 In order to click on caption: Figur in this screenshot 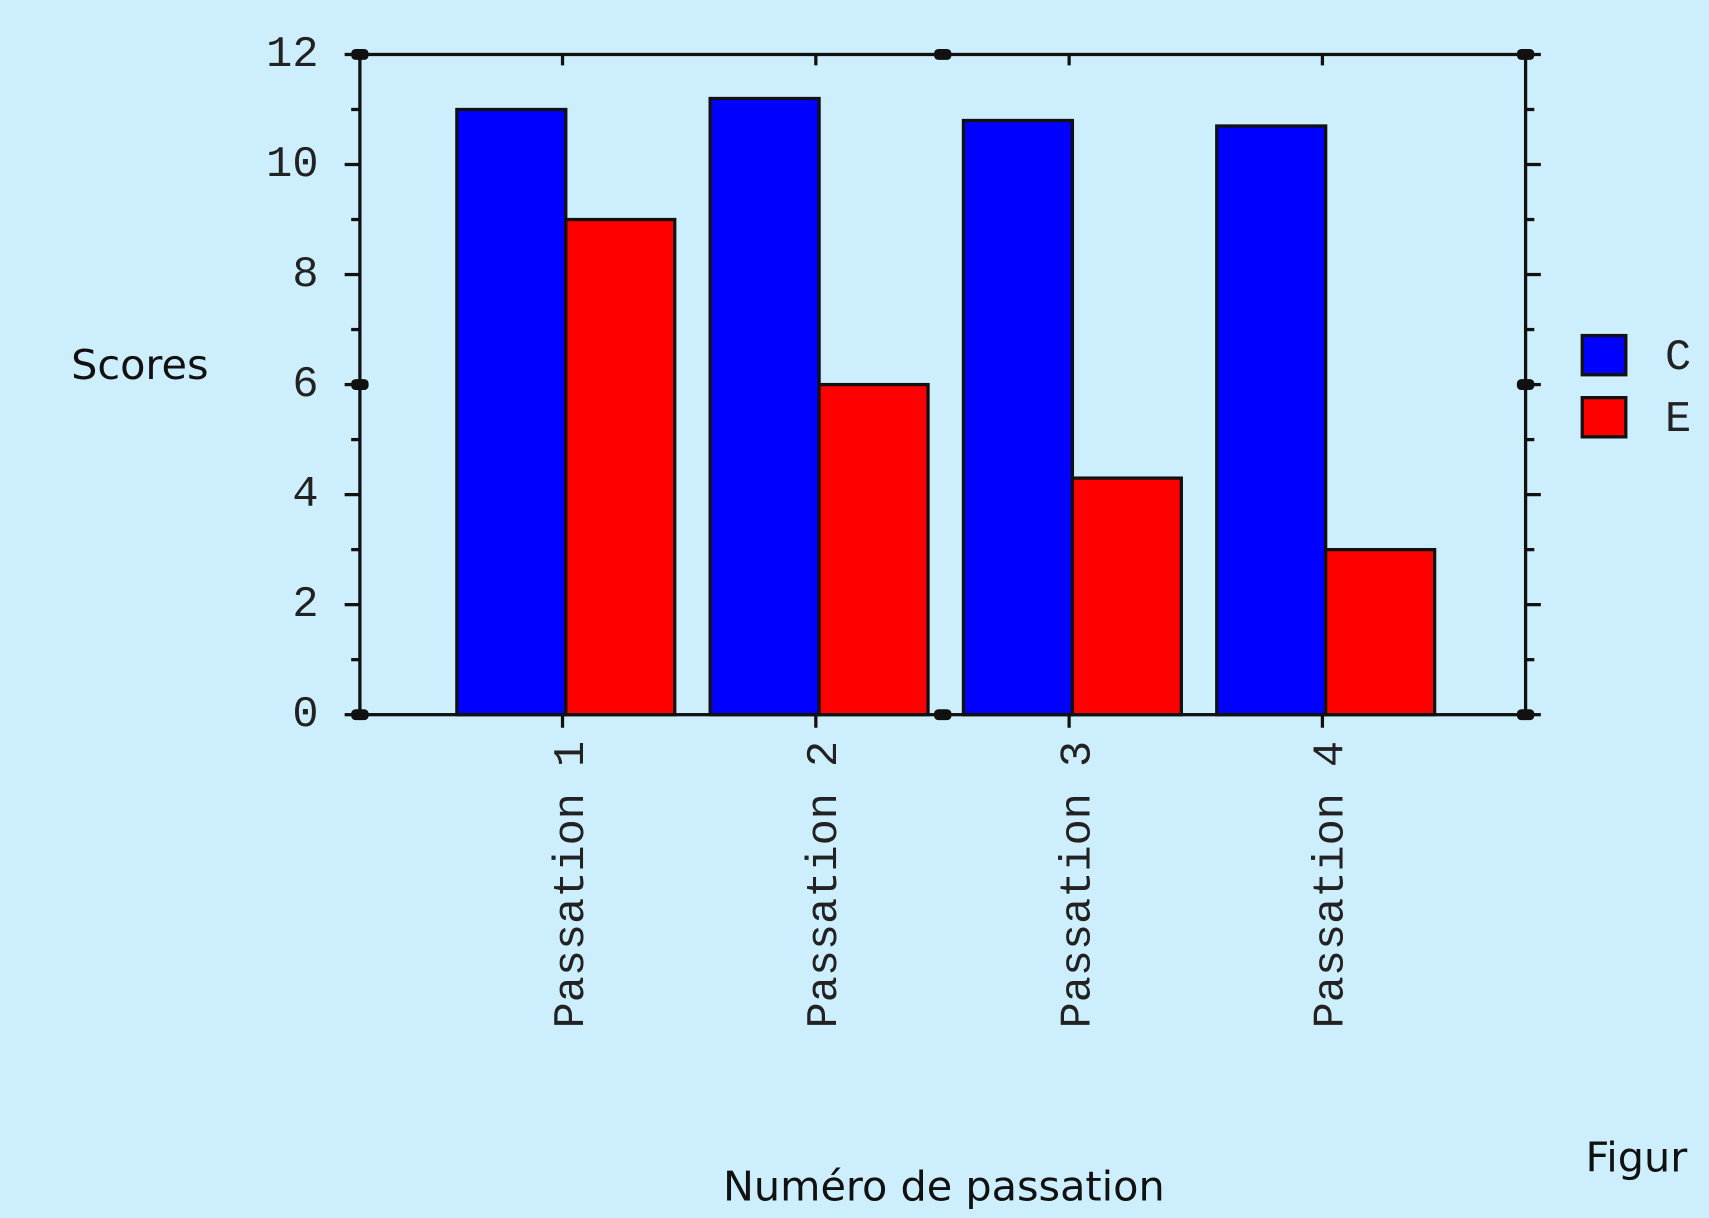, I will do `click(1637, 1157)`.